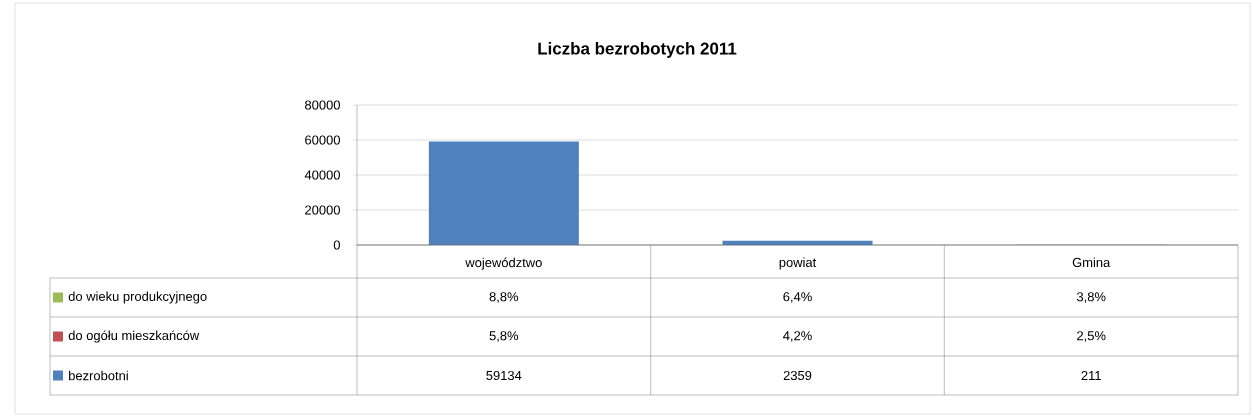 The height and width of the screenshot is (417, 1253). I want to click on legend-label: bezrobotni, so click(98, 375).